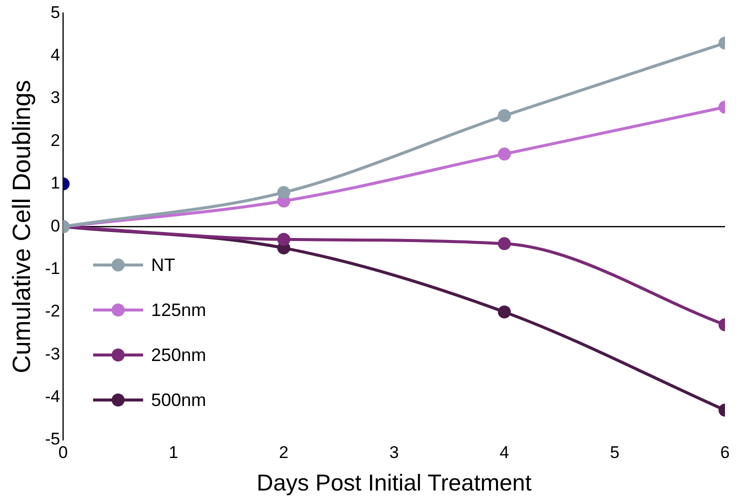 The image size is (743, 504). I want to click on x-axis-title: Days Post Initial Treatment, so click(394, 483).